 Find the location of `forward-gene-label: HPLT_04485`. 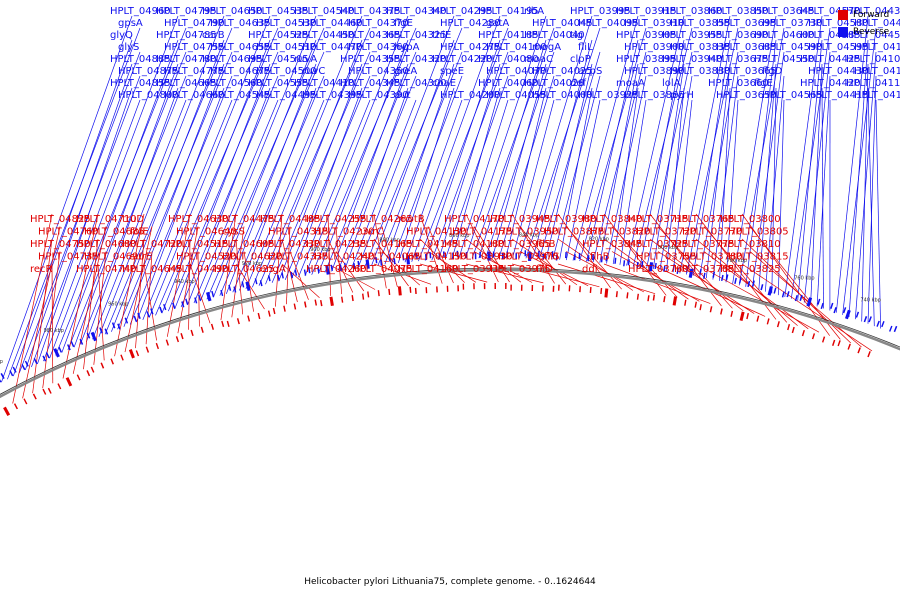

forward-gene-label: HPLT_04485 is located at coordinates (290, 219).